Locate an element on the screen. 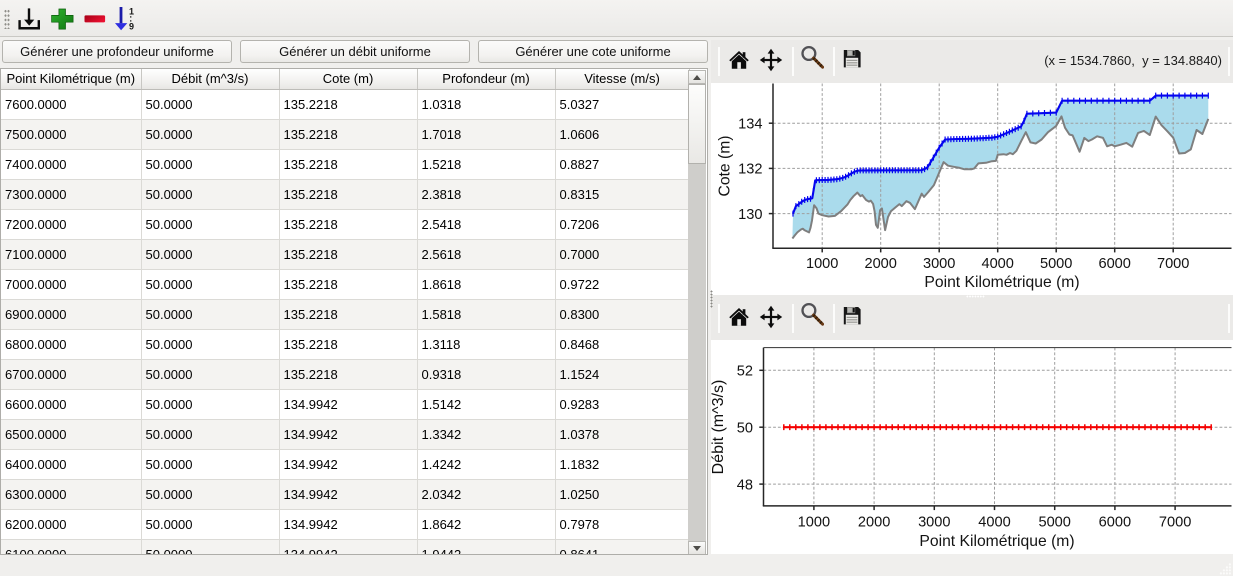 The height and width of the screenshot is (576, 1233). svg-text: Cote (m) is located at coordinates (725, 165).